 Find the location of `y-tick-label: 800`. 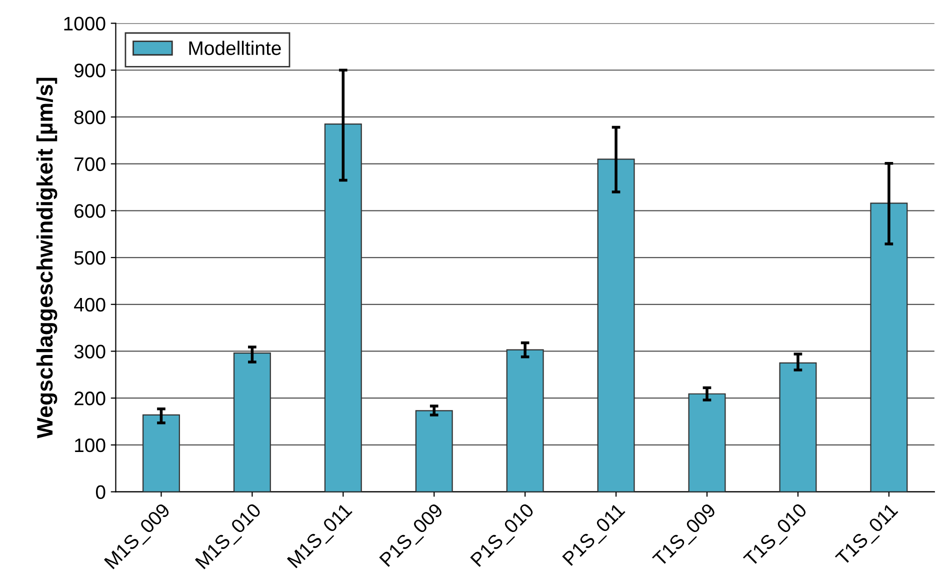

y-tick-label: 800 is located at coordinates (90, 117).